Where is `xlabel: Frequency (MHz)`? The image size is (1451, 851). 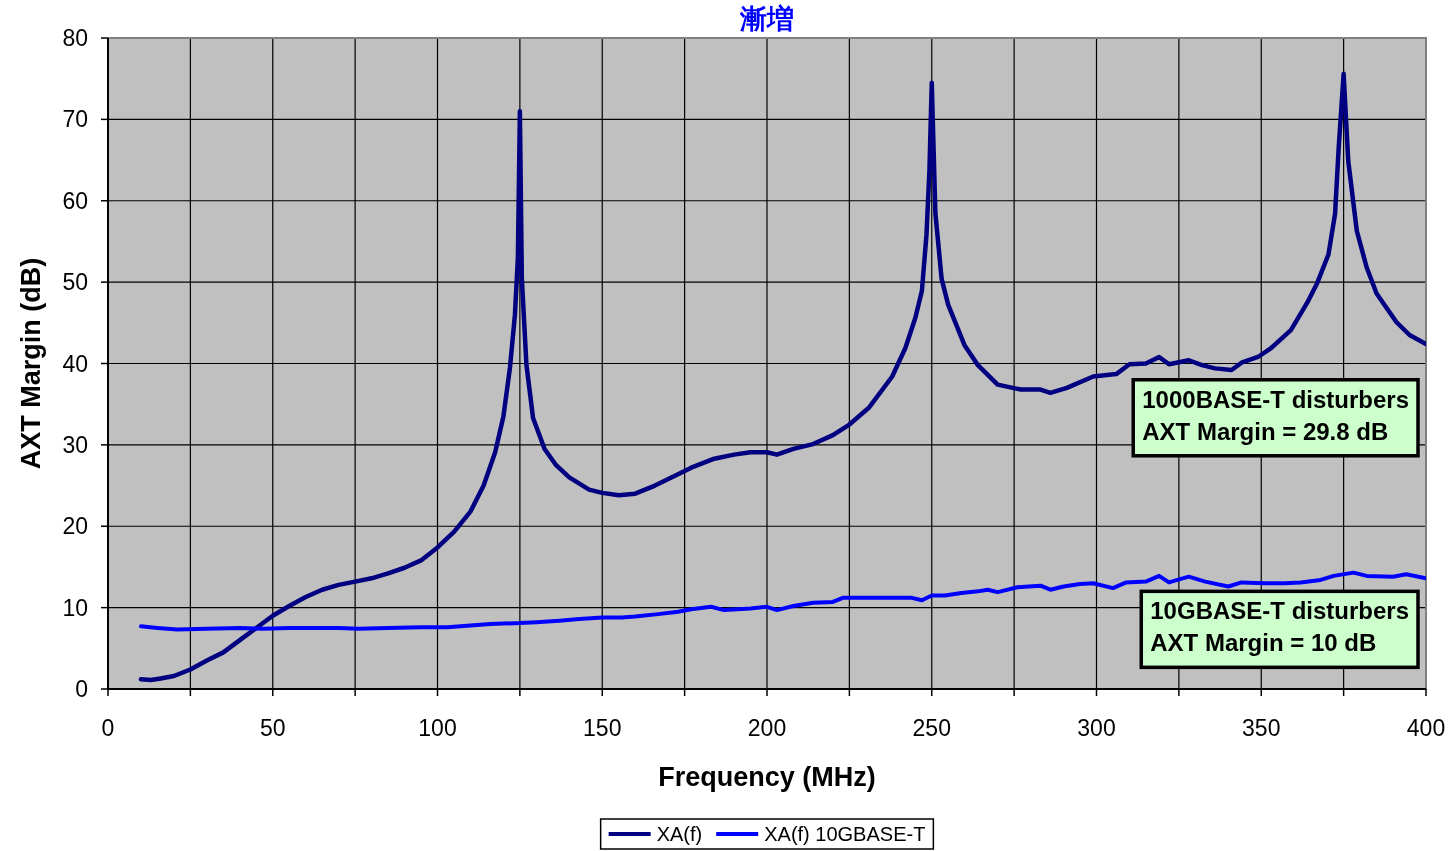 xlabel: Frequency (MHz) is located at coordinates (767, 777).